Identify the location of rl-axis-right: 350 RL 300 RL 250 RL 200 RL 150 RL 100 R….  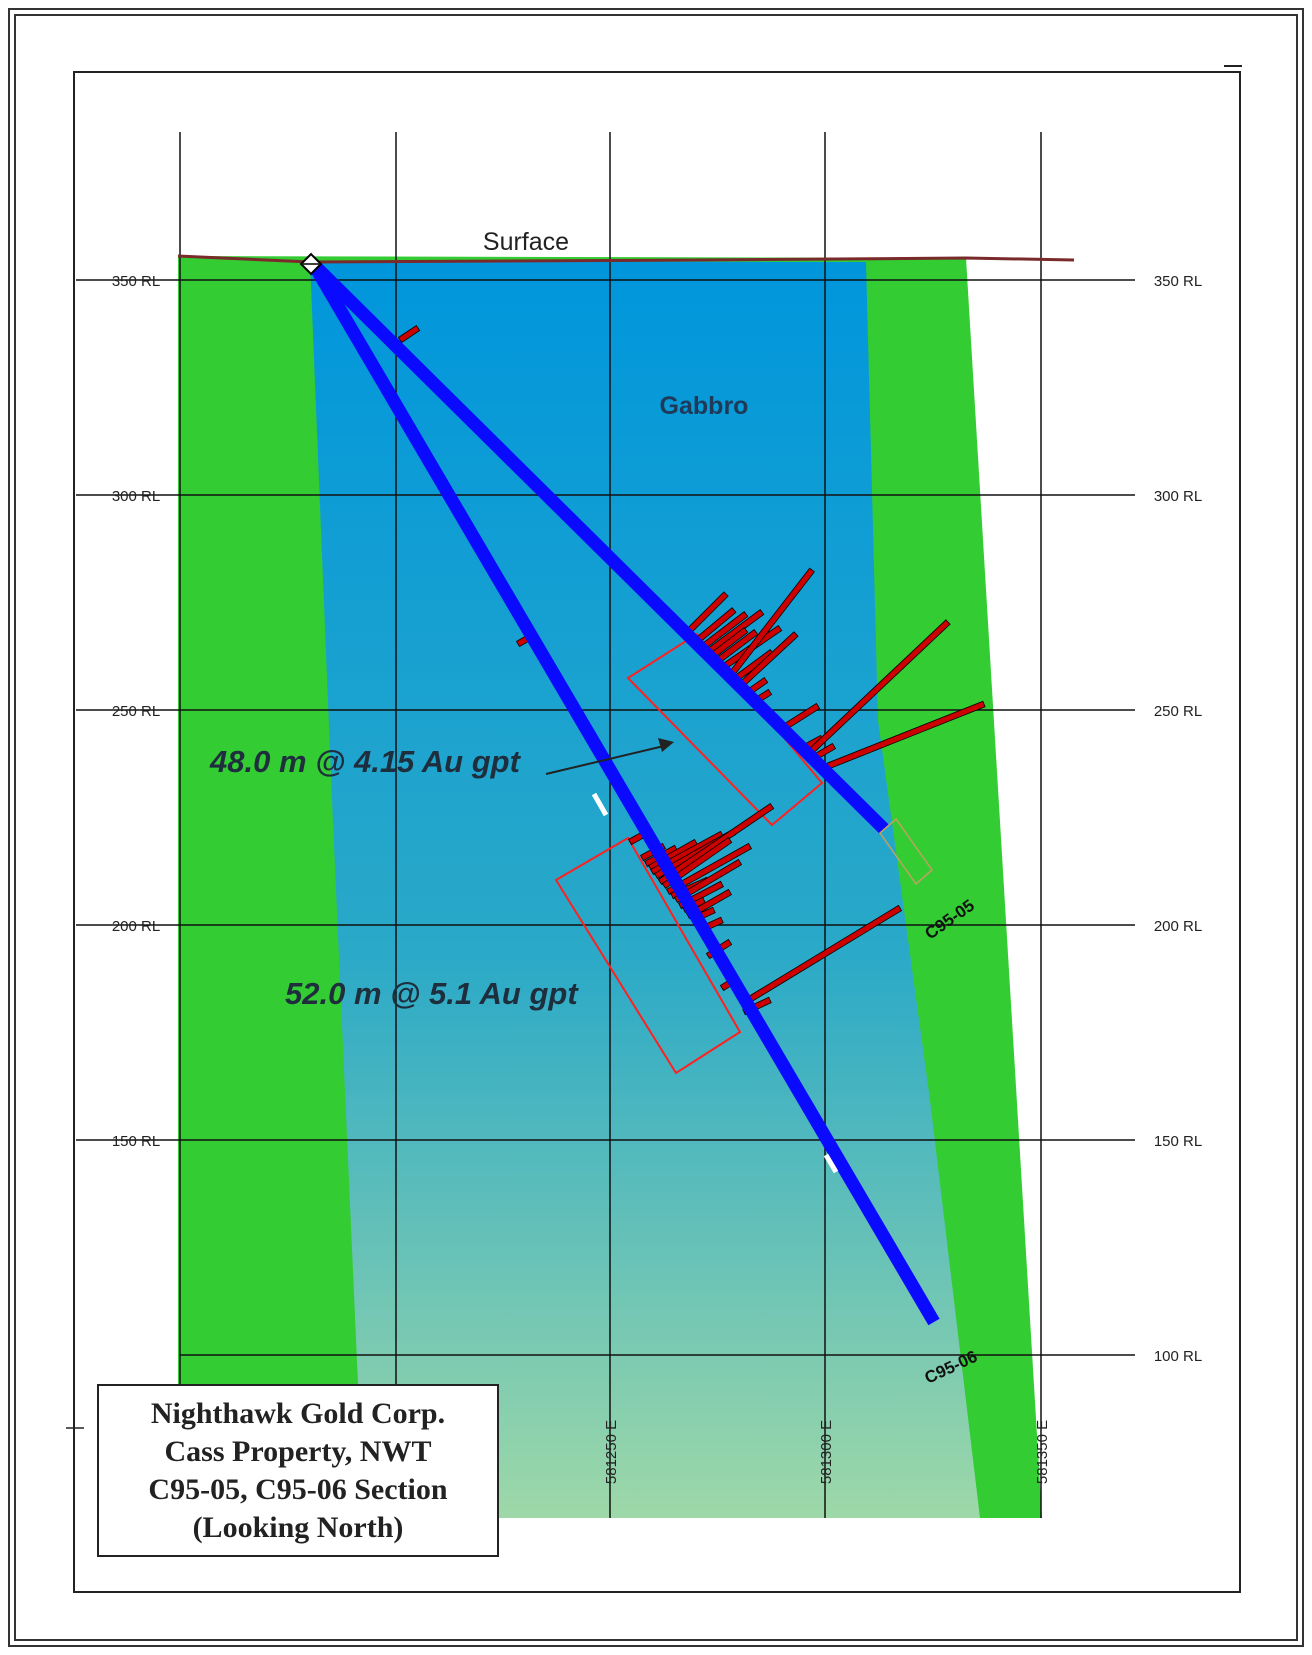
(1178, 819).